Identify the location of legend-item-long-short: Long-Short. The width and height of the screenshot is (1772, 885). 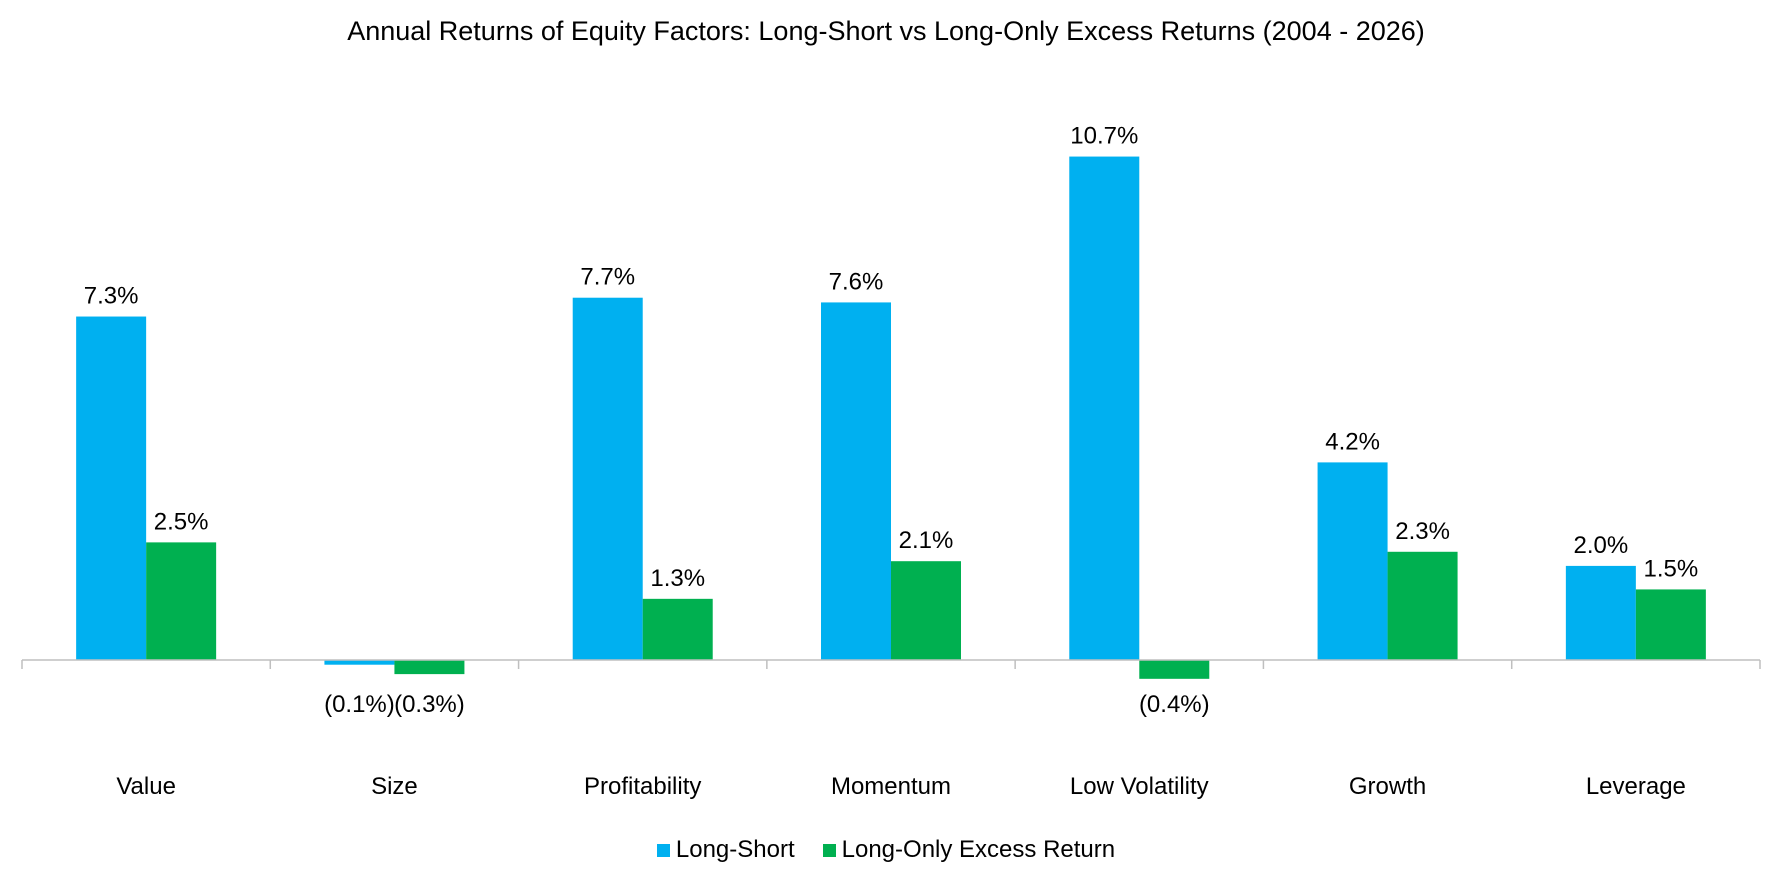
(725, 850).